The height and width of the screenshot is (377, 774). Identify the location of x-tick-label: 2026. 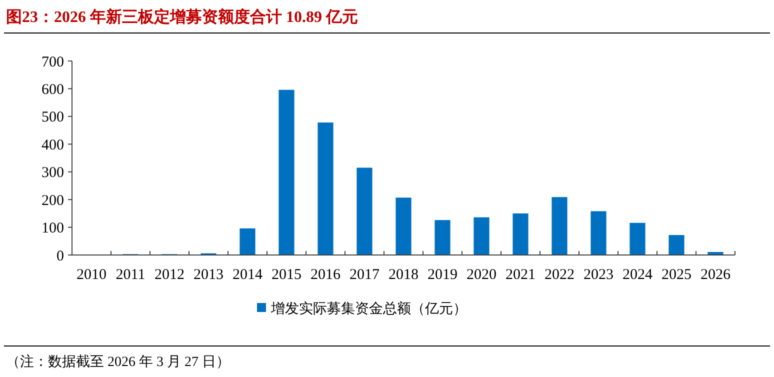
(715, 275).